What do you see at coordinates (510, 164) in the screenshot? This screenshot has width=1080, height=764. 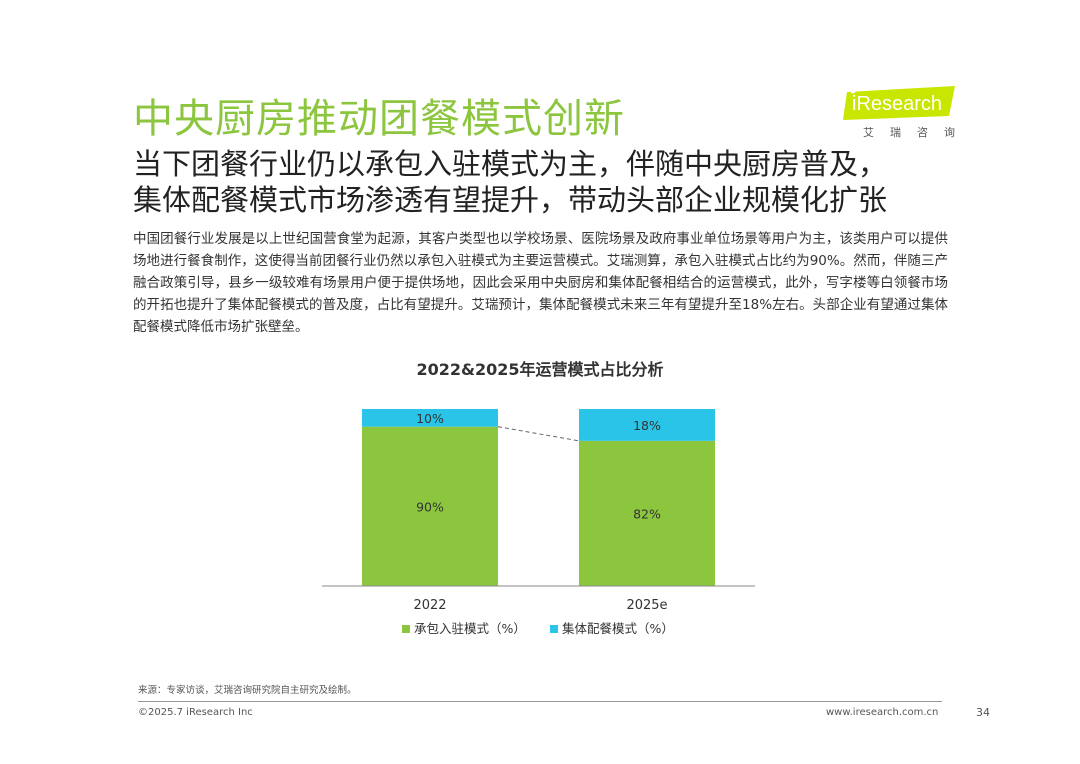 I see `subtitle-line-1: 当下团餐行业仍以承包入驻模式为主，伴随中央厨房普及，` at bounding box center [510, 164].